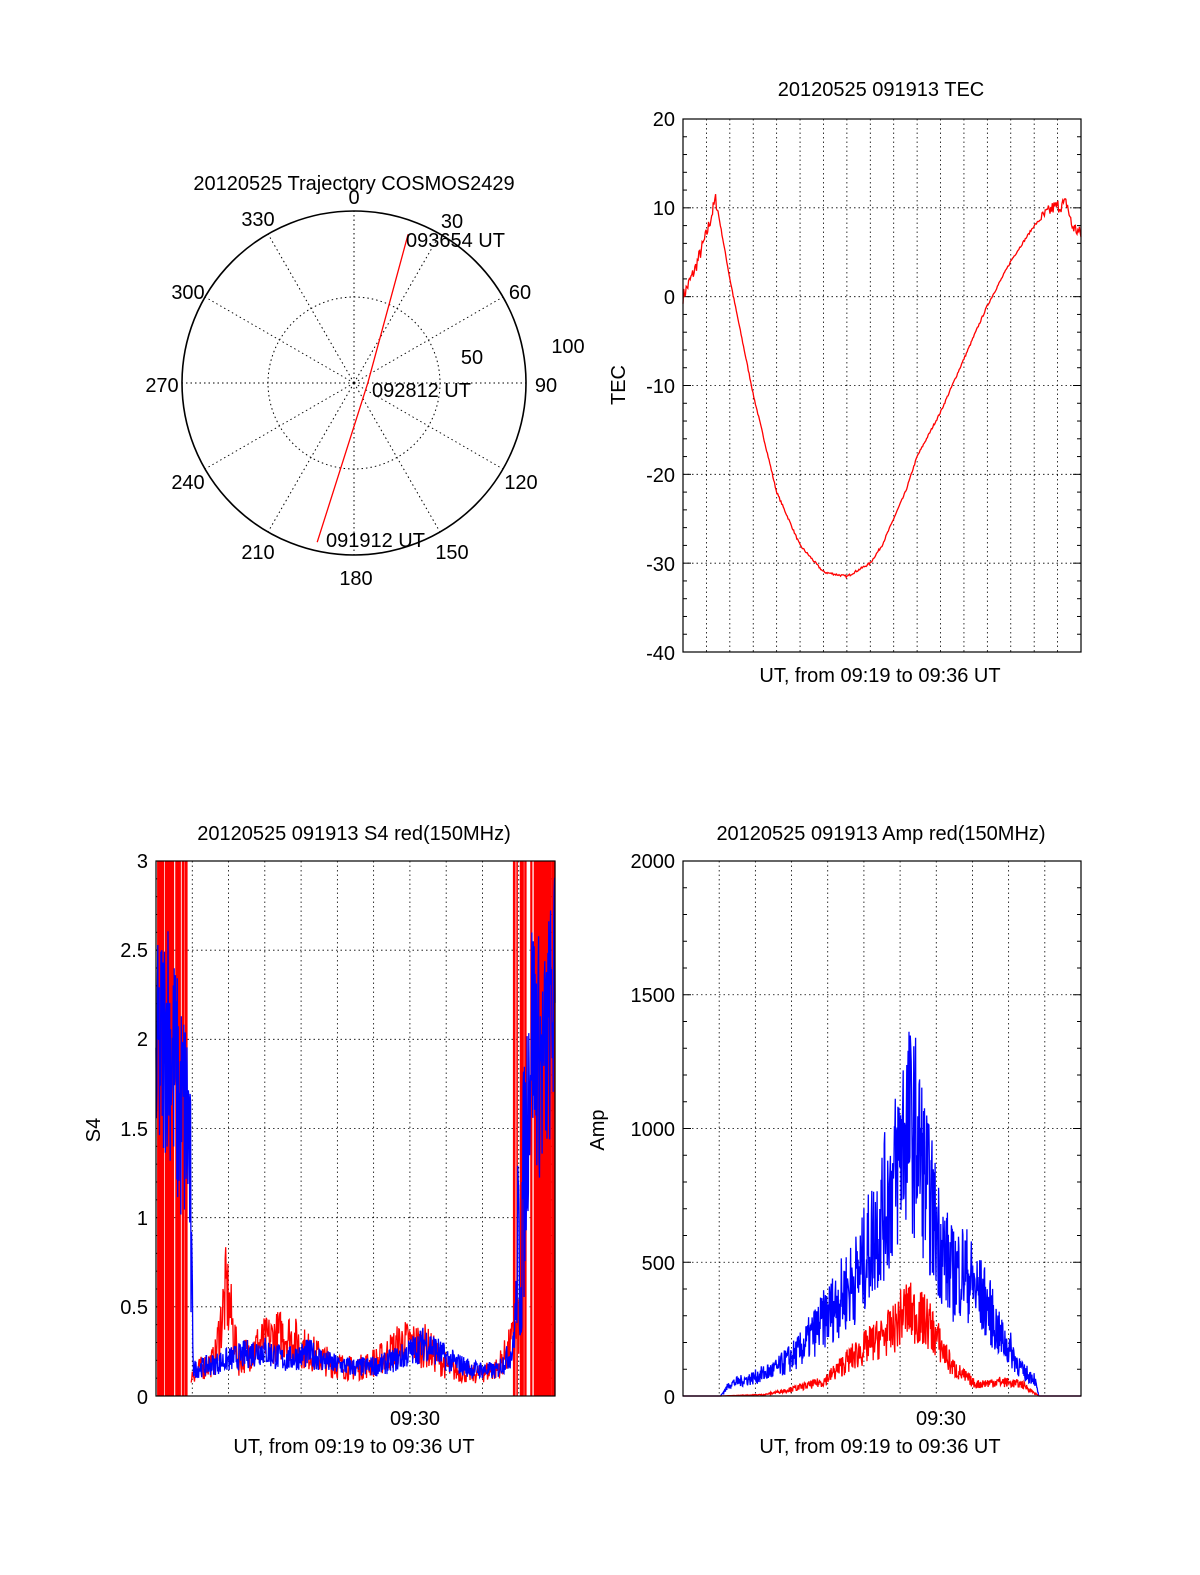  What do you see at coordinates (881, 90) in the screenshot?
I see `tec-title: 20120525 091913 TEC` at bounding box center [881, 90].